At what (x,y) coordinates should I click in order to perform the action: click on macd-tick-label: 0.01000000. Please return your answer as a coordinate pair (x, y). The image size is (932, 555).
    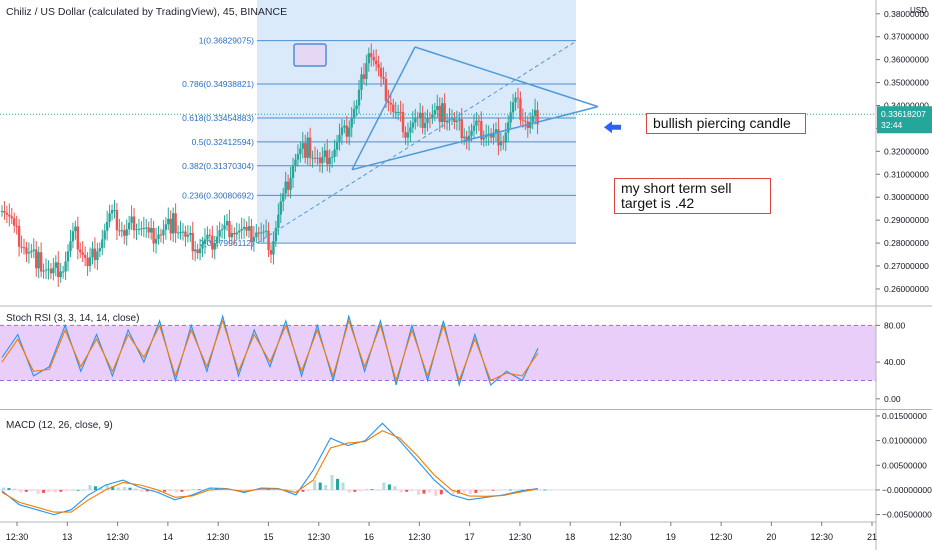
    Looking at the image, I should click on (904, 441).